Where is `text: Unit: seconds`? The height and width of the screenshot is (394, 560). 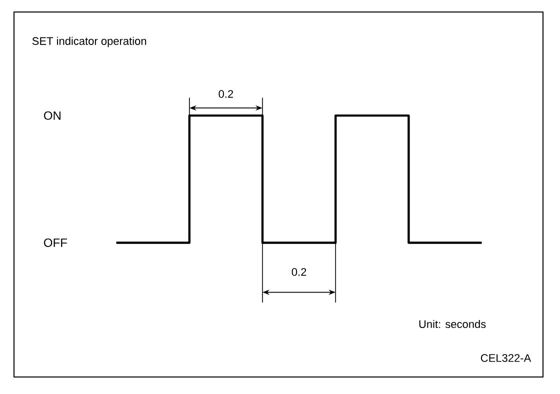 text: Unit: seconds is located at coordinates (452, 324).